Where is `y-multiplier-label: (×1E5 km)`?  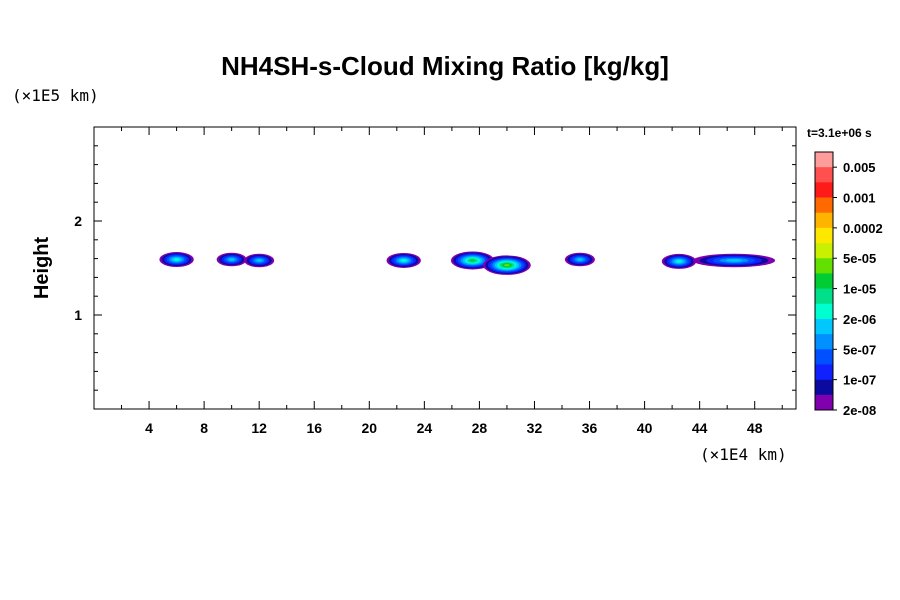
y-multiplier-label: (×1E5 km) is located at coordinates (55, 95).